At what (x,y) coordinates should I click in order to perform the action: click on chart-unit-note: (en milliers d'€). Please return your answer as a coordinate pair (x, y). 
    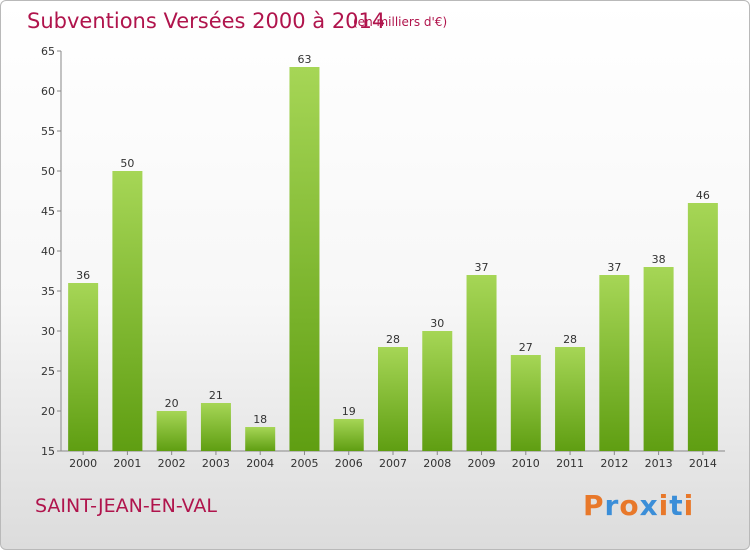
    Looking at the image, I should click on (400, 22).